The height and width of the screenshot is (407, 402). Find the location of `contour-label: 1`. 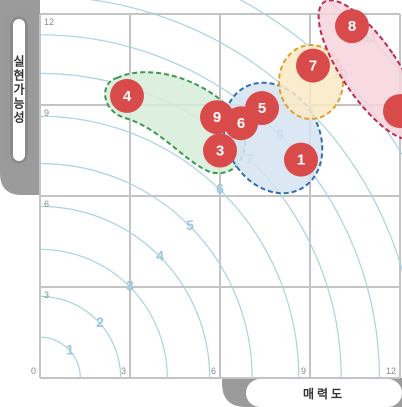

contour-label: 1 is located at coordinates (70, 349).